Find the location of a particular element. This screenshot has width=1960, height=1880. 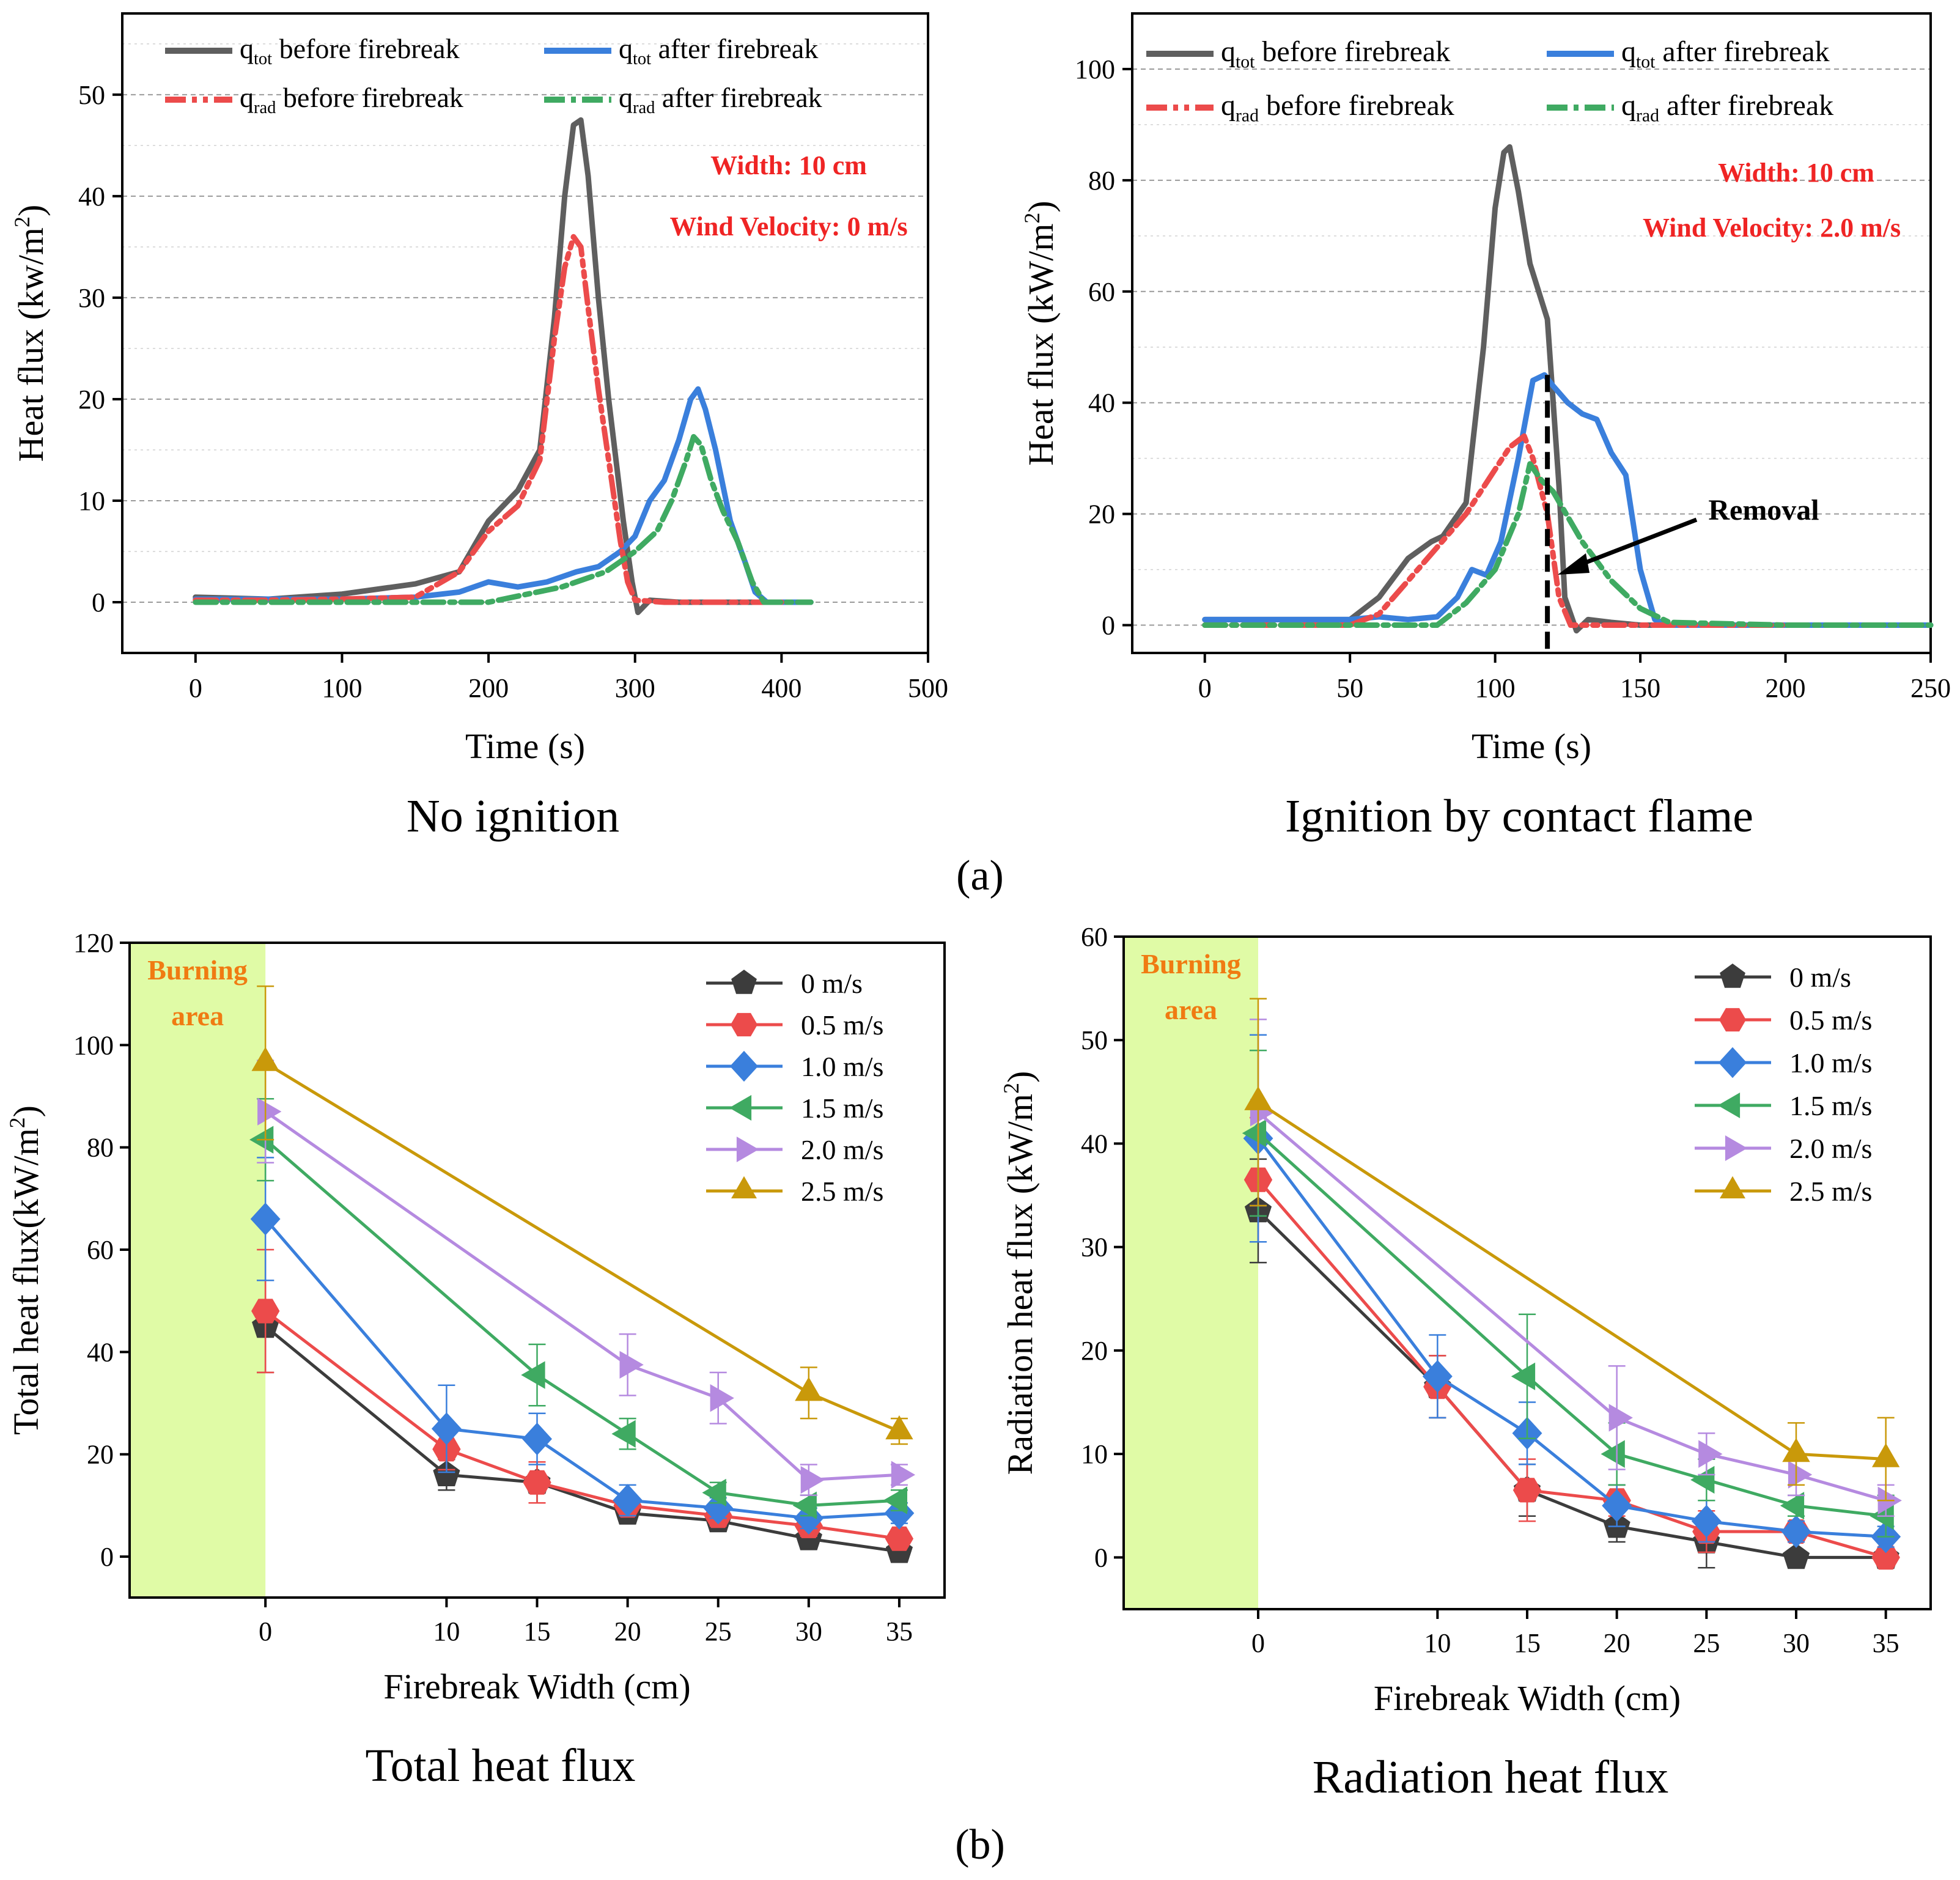

x-tick-label: 400 is located at coordinates (781, 688).